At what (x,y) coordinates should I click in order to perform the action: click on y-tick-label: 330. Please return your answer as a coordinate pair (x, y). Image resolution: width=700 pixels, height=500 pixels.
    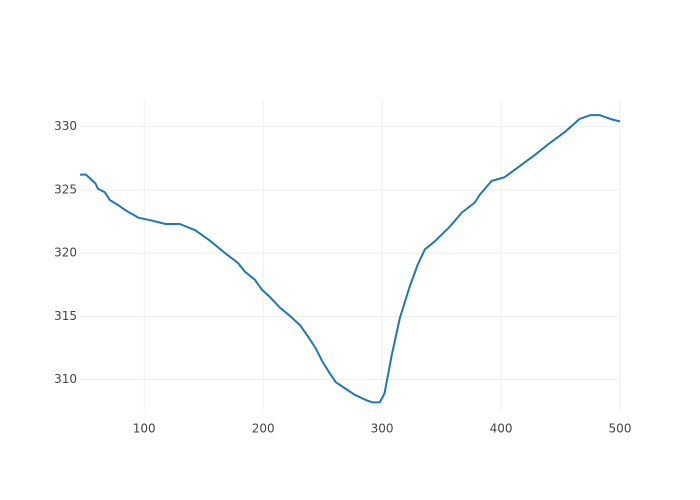
    Looking at the image, I should click on (65, 126).